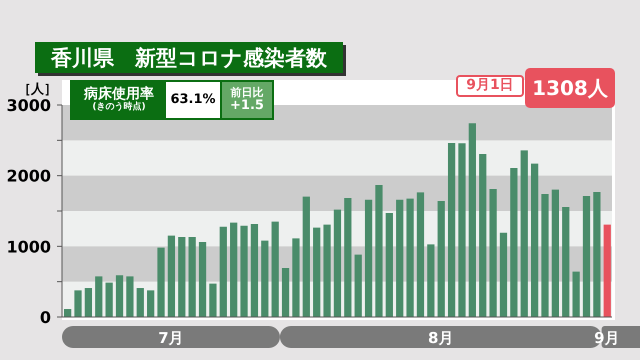 This screenshot has height=360, width=640. Describe the element at coordinates (247, 106) in the screenshot. I see `annotation: +1.5` at that location.